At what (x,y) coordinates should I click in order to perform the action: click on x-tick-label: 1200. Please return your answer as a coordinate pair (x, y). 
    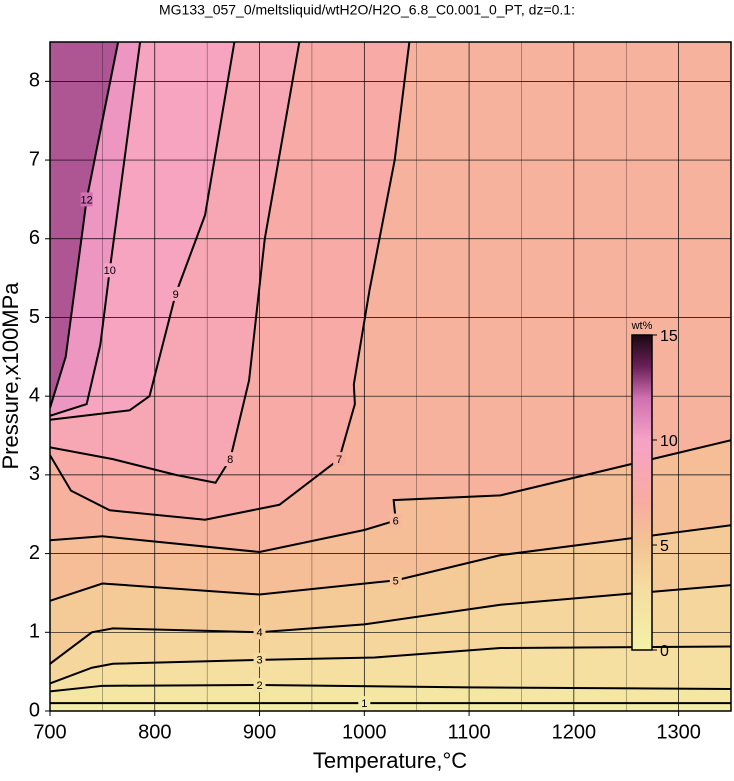
    Looking at the image, I should click on (574, 732).